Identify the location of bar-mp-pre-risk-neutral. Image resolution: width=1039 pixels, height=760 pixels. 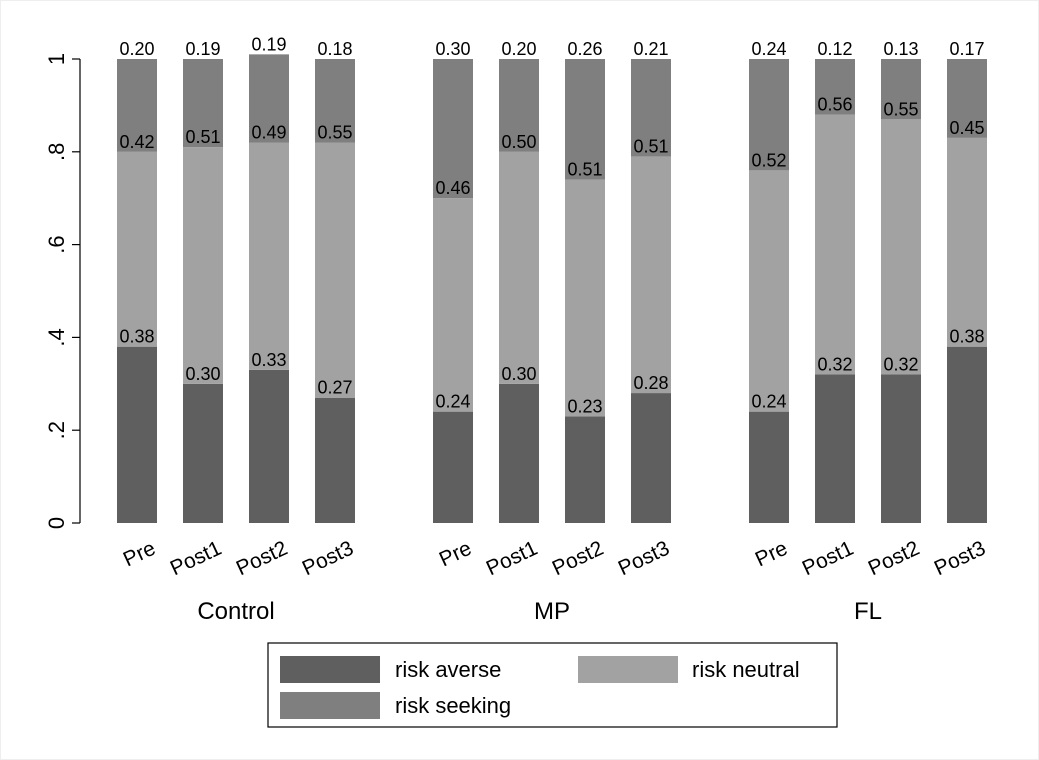
(453, 305).